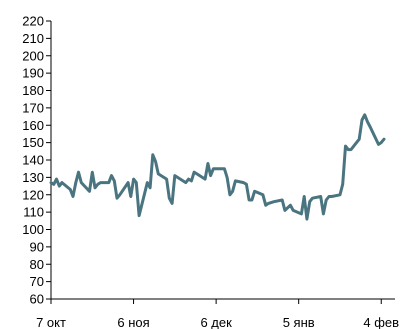 The height and width of the screenshot is (329, 401). What do you see at coordinates (37, 246) in the screenshot?
I see `y-tick-label: 90` at bounding box center [37, 246].